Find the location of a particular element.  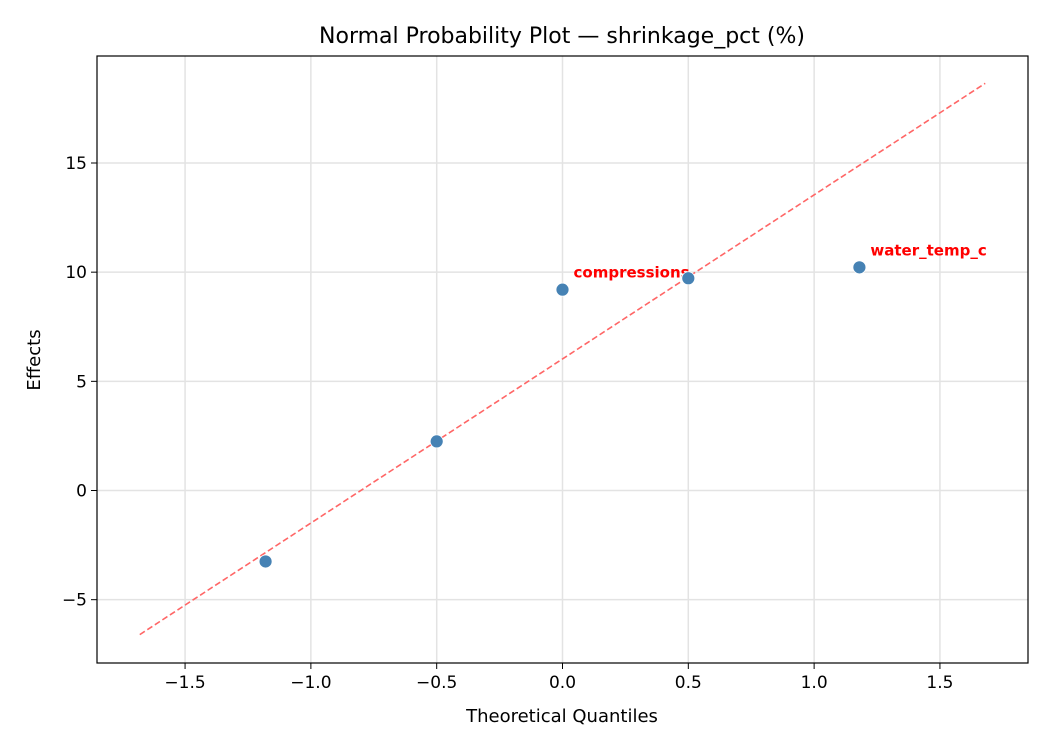

y-tick-label: 10 is located at coordinates (76, 273).